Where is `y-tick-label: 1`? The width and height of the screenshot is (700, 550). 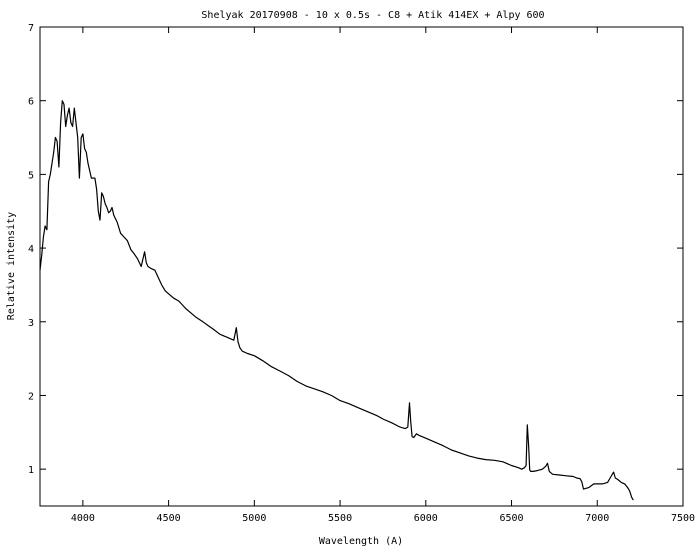
y-tick-label: 1 is located at coordinates (31, 470).